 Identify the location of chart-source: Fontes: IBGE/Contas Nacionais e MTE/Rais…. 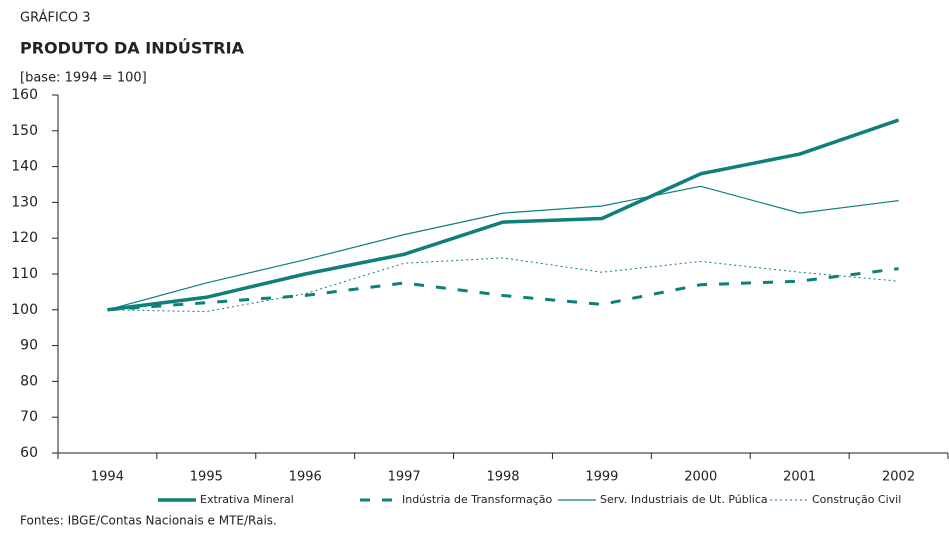
(148, 521).